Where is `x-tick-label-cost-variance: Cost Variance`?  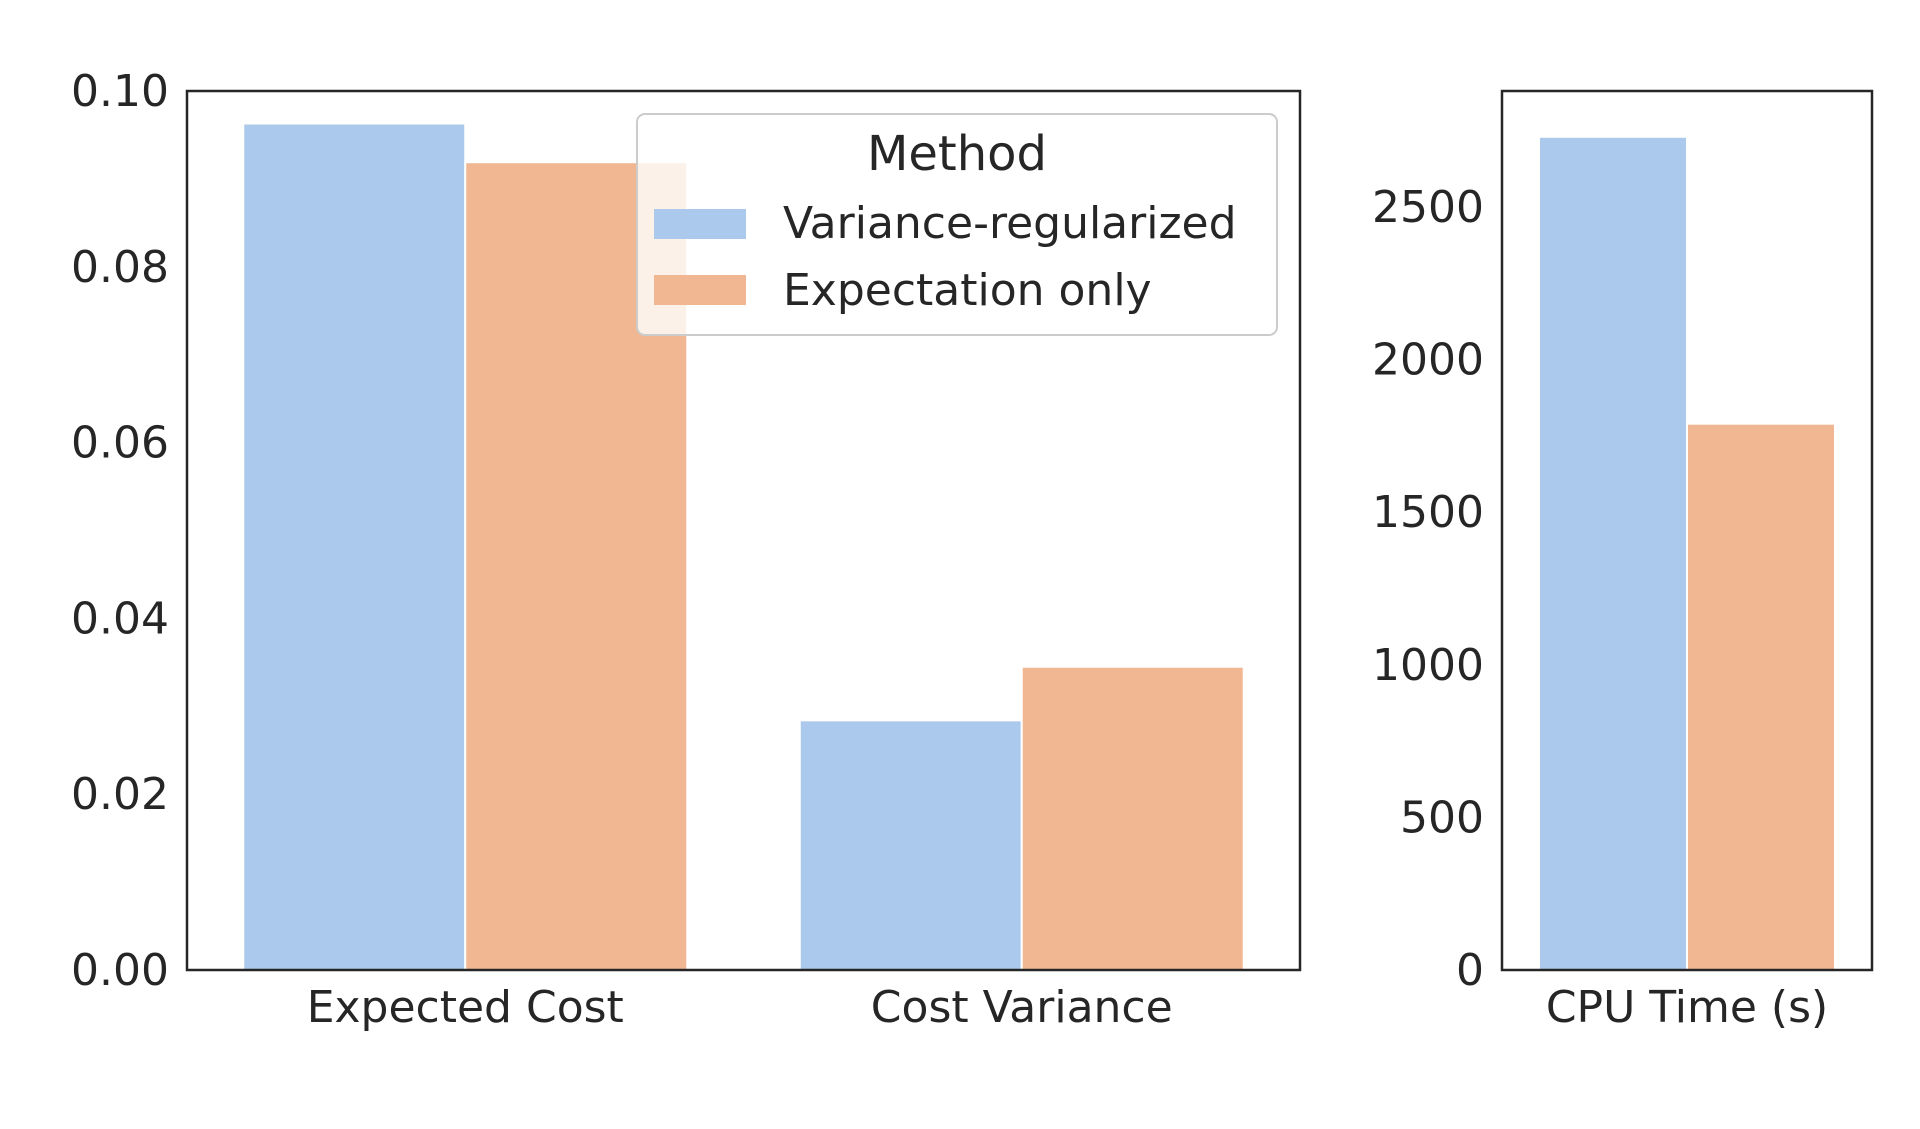 x-tick-label-cost-variance: Cost Variance is located at coordinates (1022, 1007).